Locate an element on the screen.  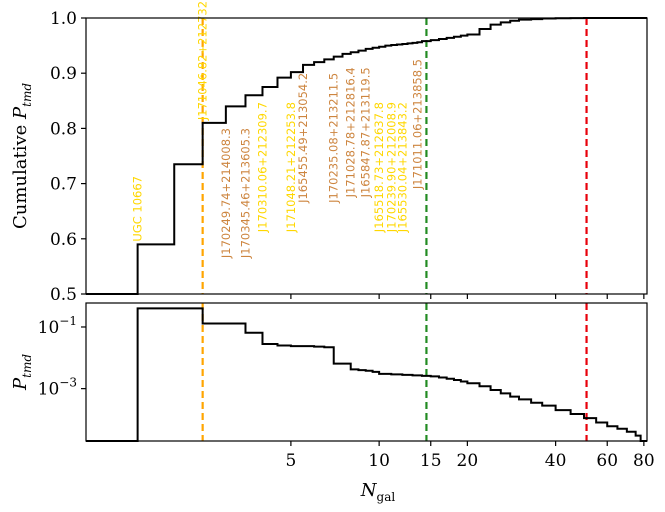
xtick-label-4: 40 is located at coordinates (556, 461).